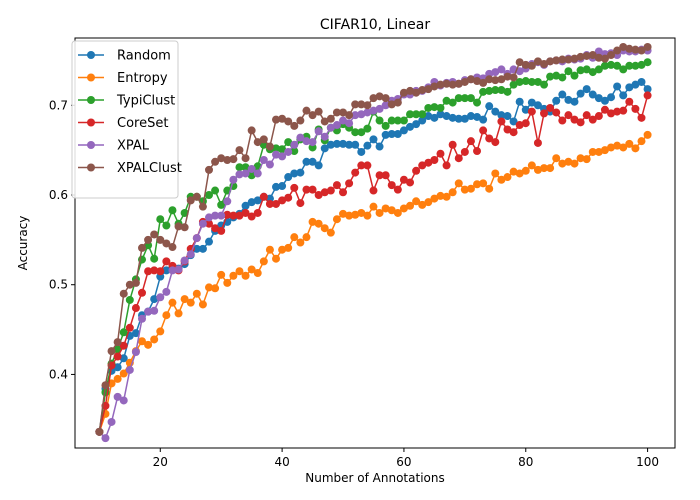 This screenshot has height=500, width=700. I want to click on legend-label: Random, so click(144, 56).